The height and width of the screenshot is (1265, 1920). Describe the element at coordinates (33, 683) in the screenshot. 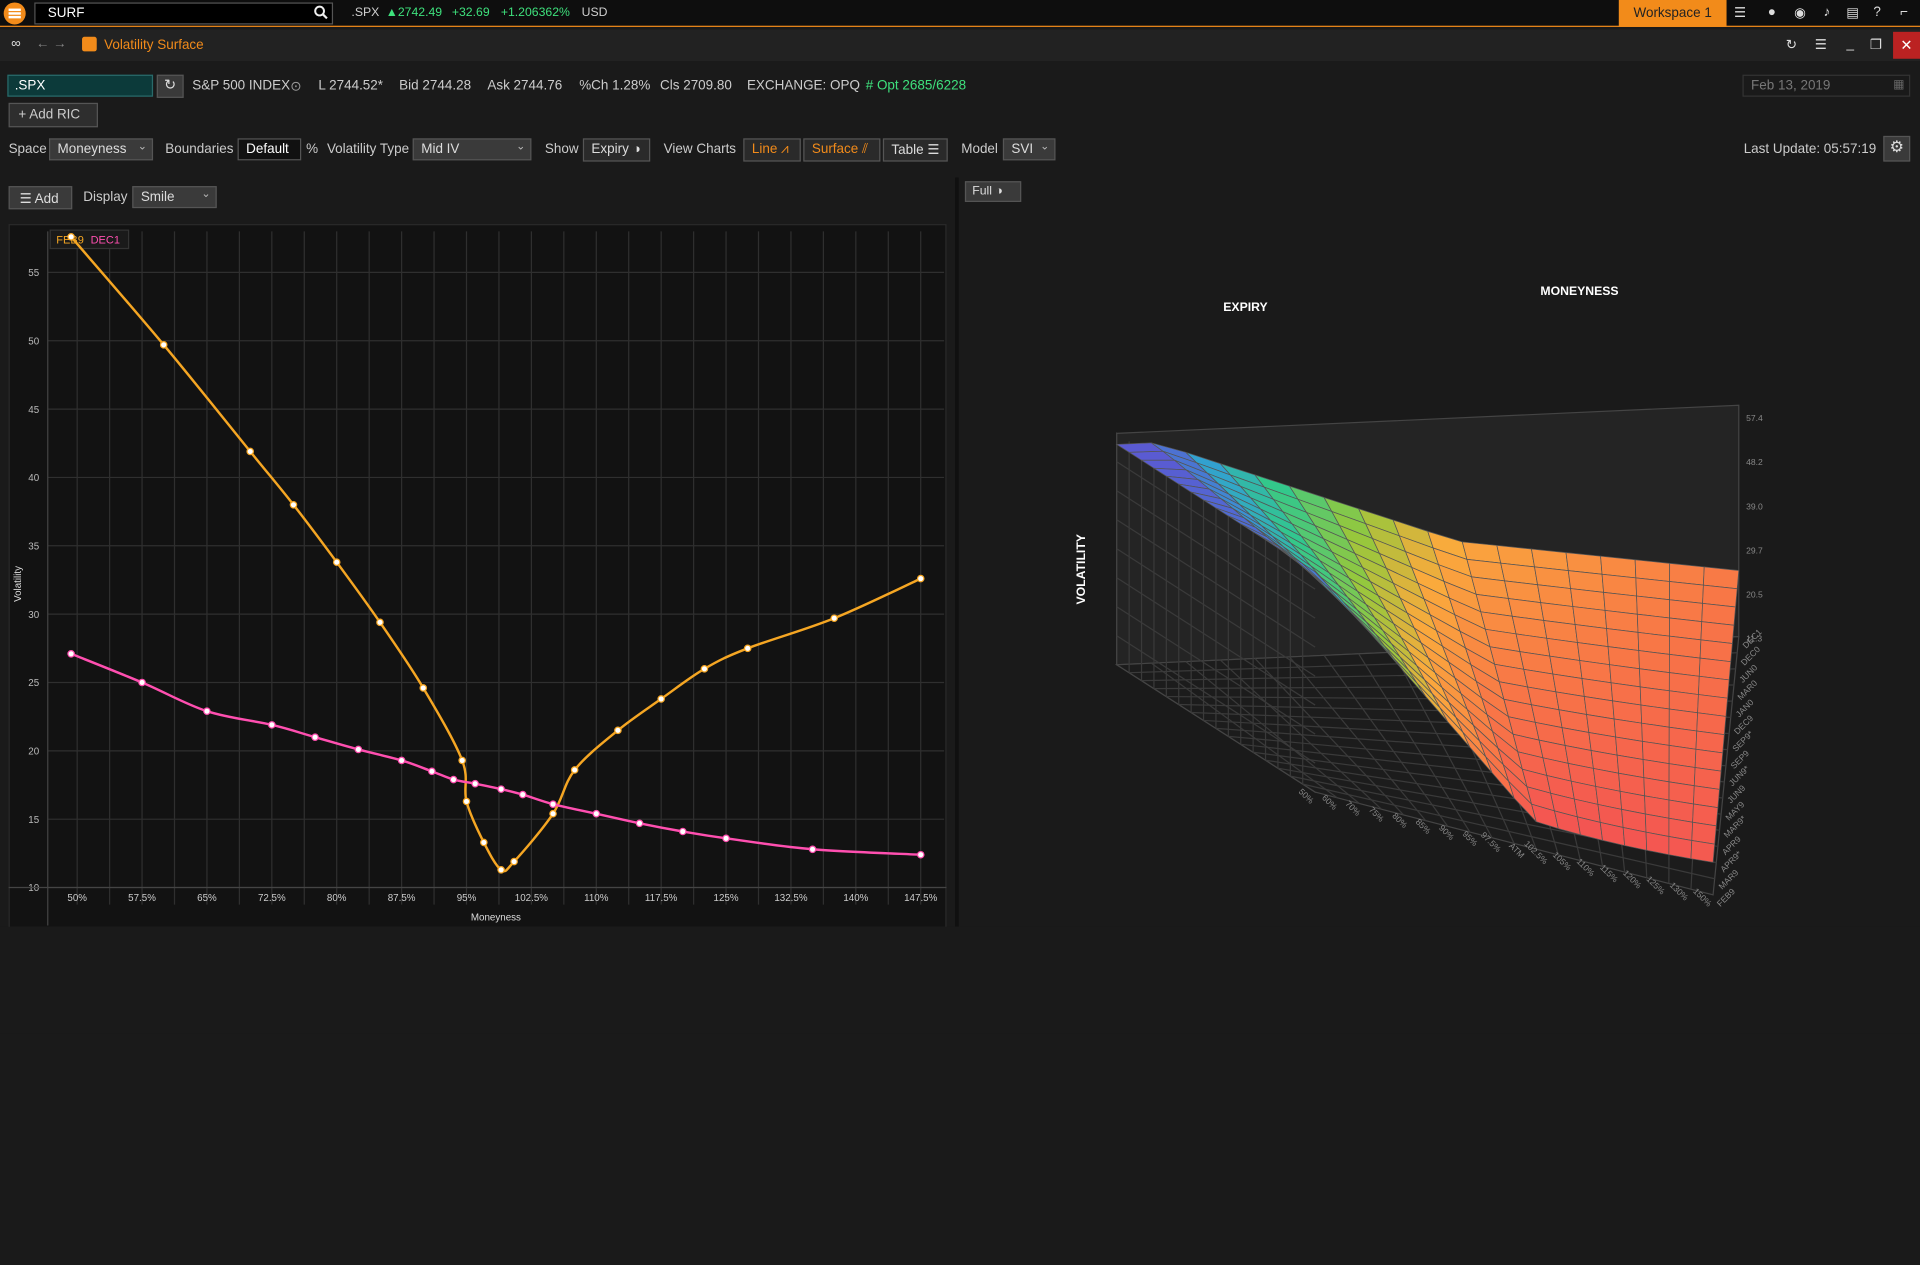

I see `y-tick-label: 25` at that location.